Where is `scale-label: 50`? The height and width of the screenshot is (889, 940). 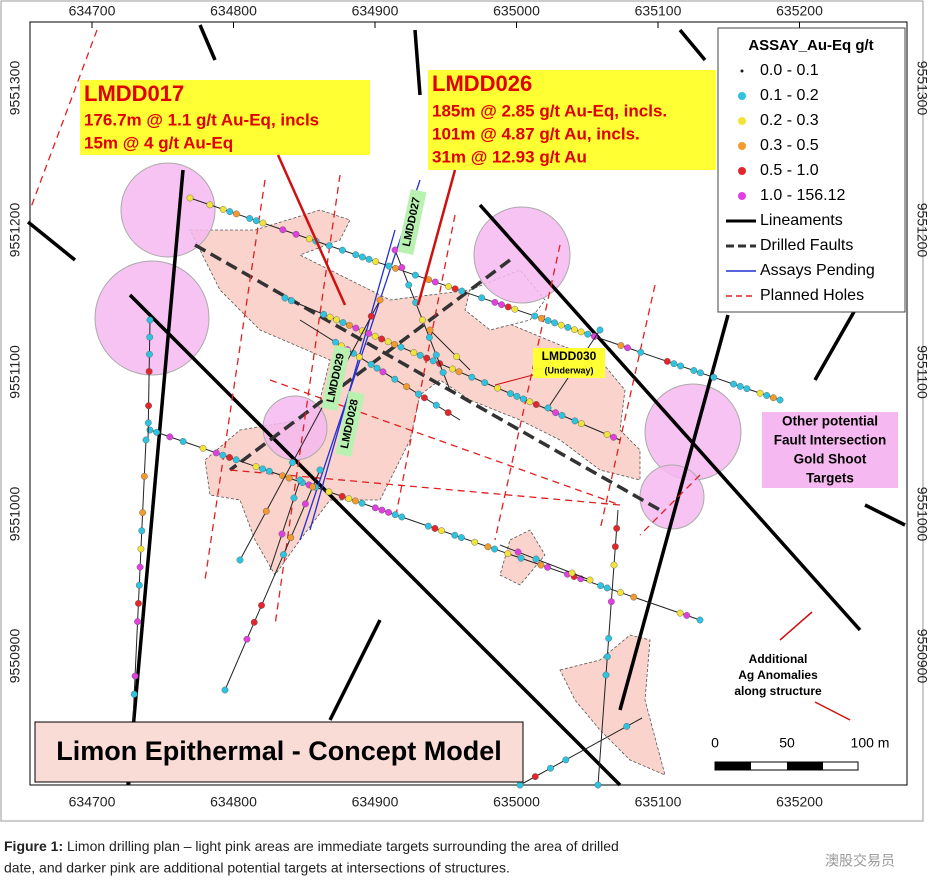
scale-label: 50 is located at coordinates (787, 743).